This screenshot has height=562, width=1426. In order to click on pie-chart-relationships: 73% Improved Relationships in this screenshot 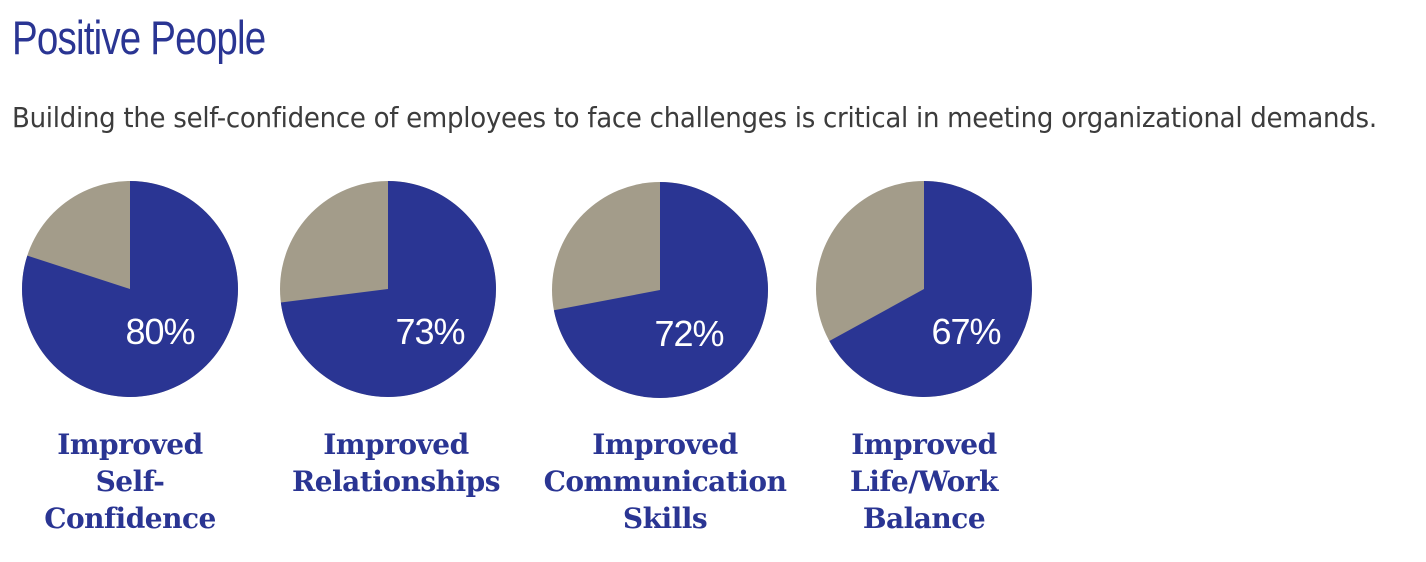, I will do `click(396, 366)`.